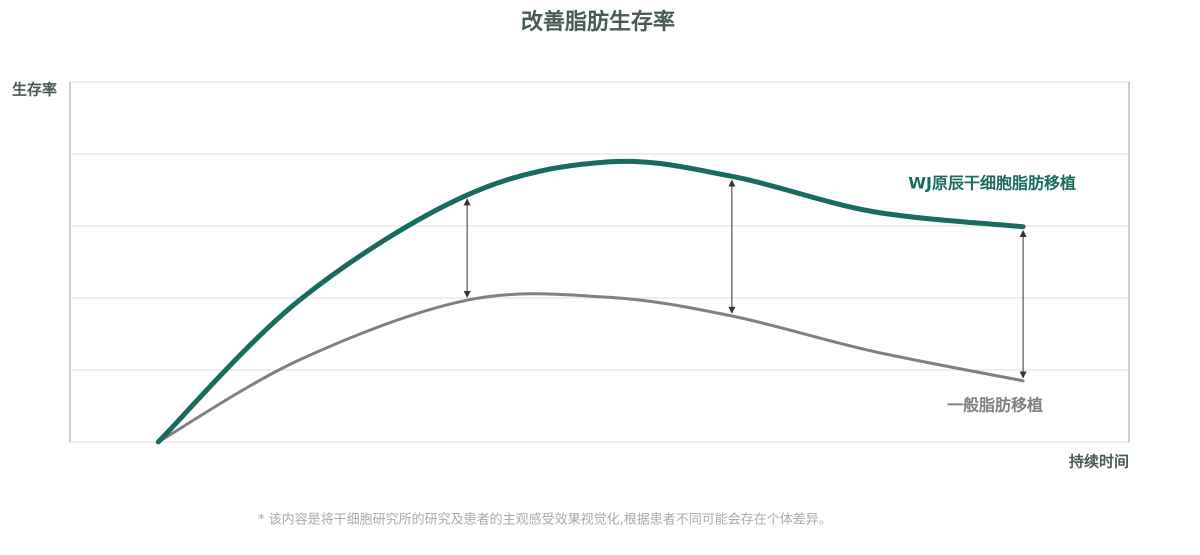  What do you see at coordinates (995, 405) in the screenshot?
I see `series-label: 一般脂肪移植` at bounding box center [995, 405].